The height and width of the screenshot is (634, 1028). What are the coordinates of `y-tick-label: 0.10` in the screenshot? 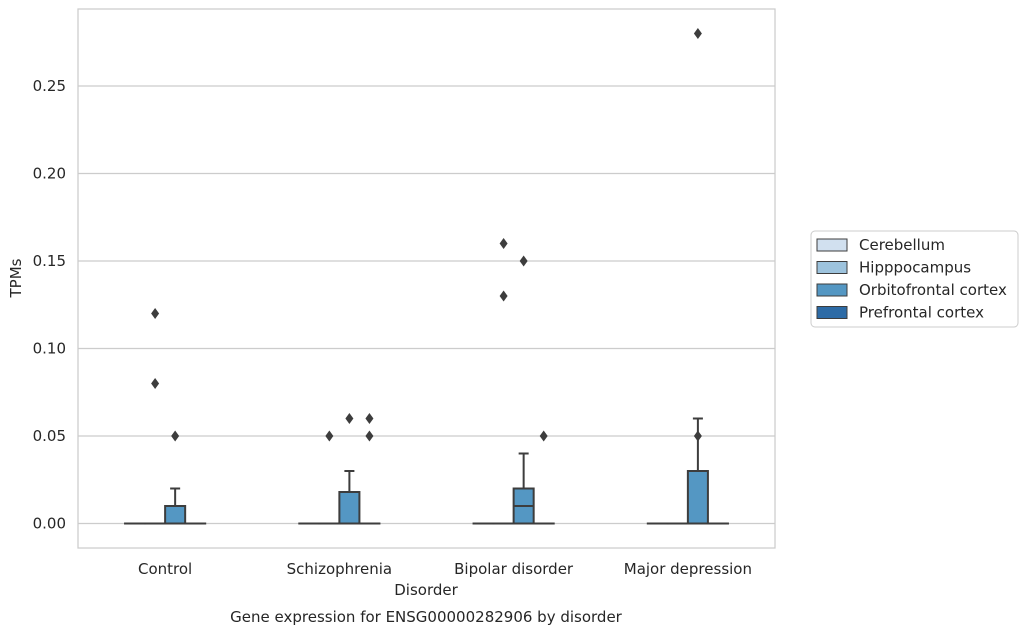 It's located at (49, 349).